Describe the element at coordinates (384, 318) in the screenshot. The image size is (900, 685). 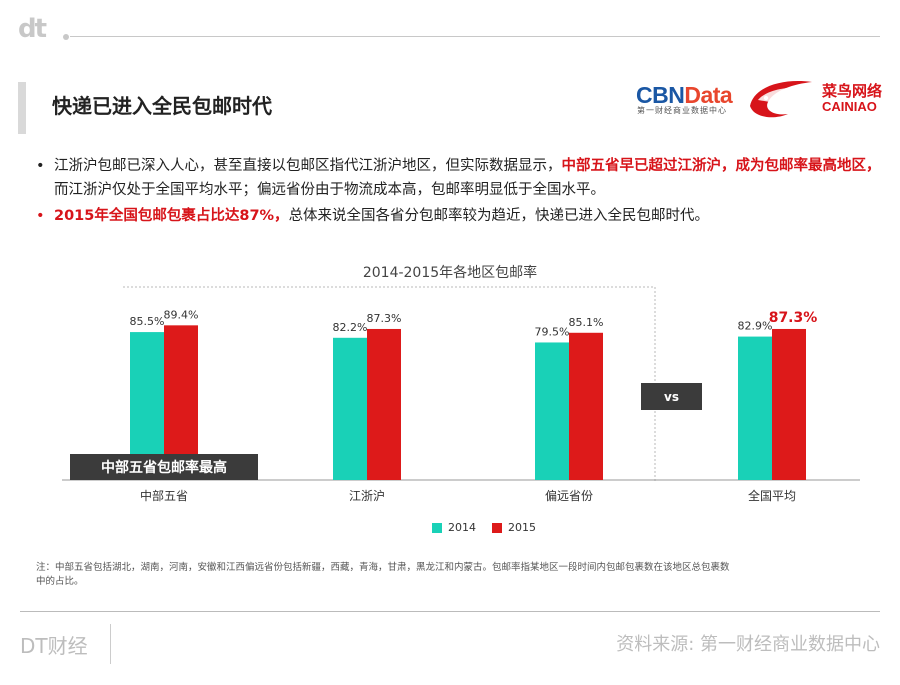
I see `data-label-2015: 87.3%` at that location.